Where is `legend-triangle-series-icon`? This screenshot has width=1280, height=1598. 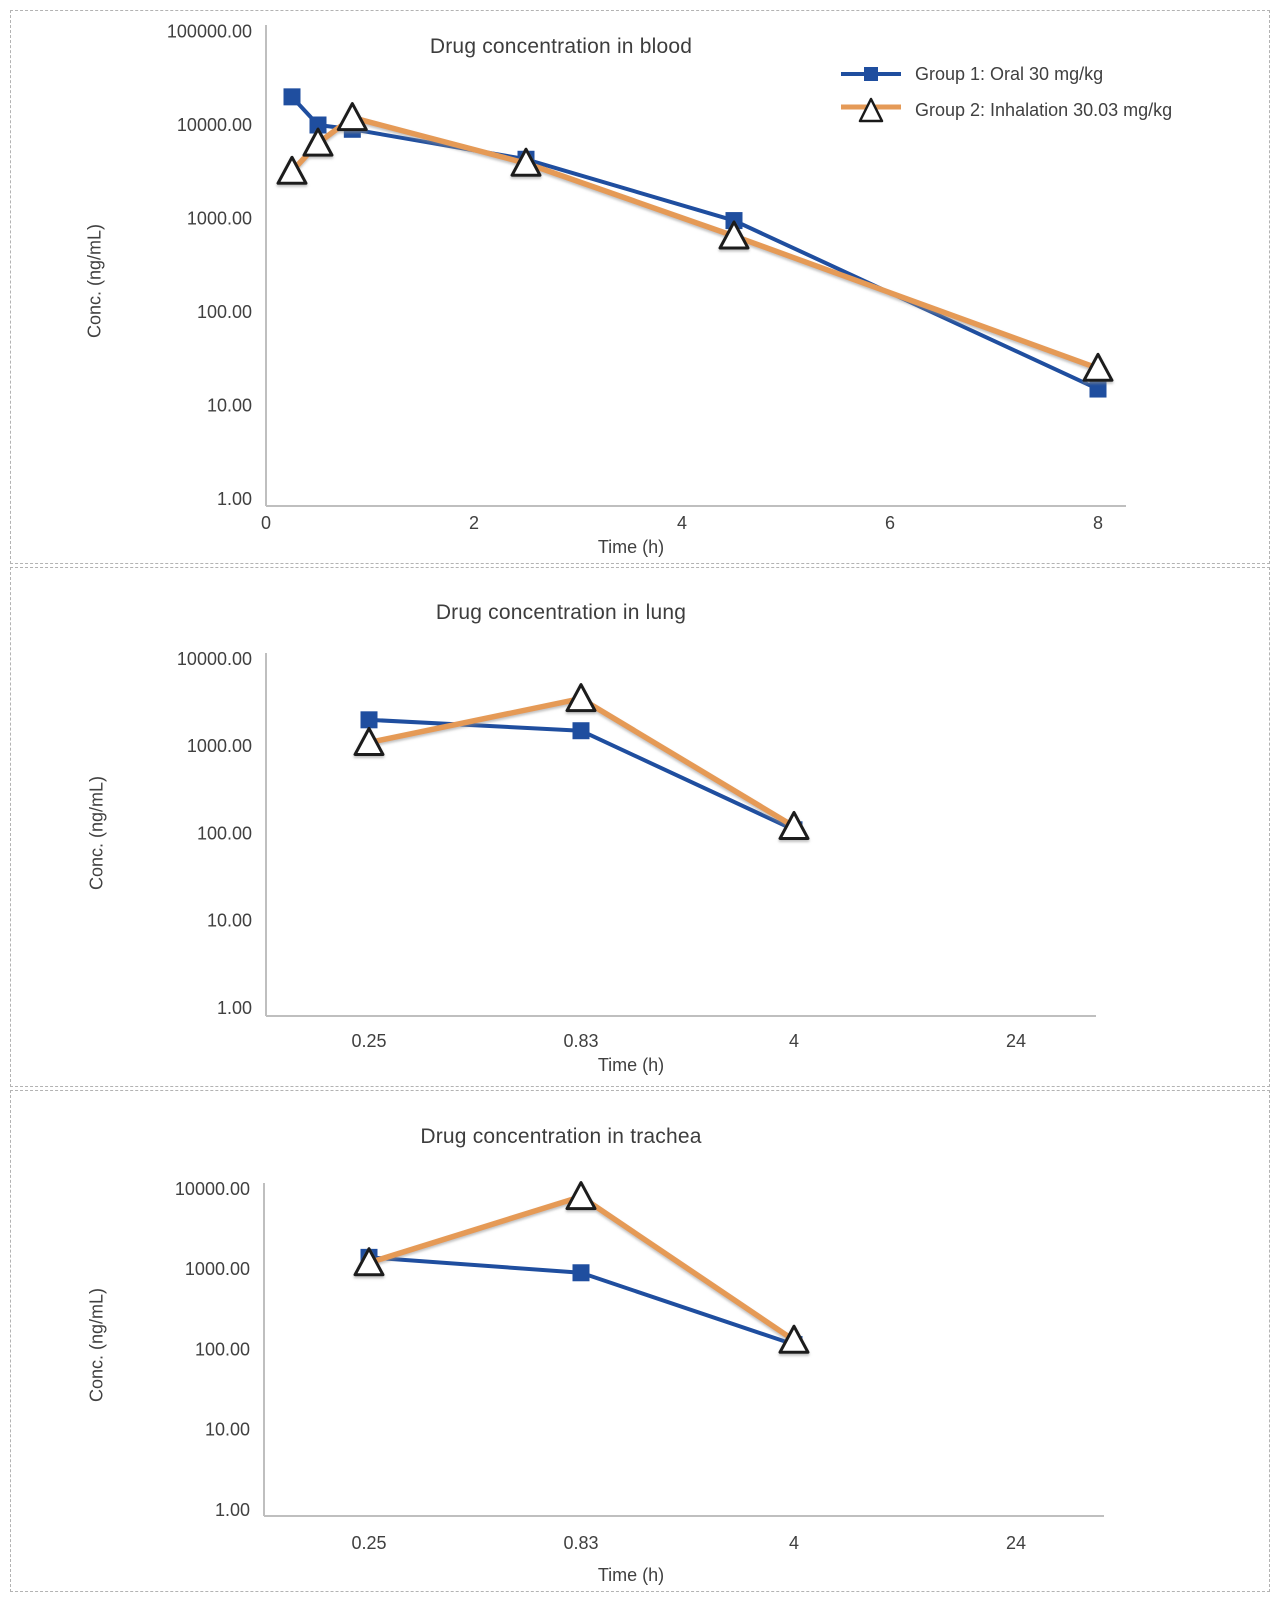 legend-triangle-series-icon is located at coordinates (871, 110).